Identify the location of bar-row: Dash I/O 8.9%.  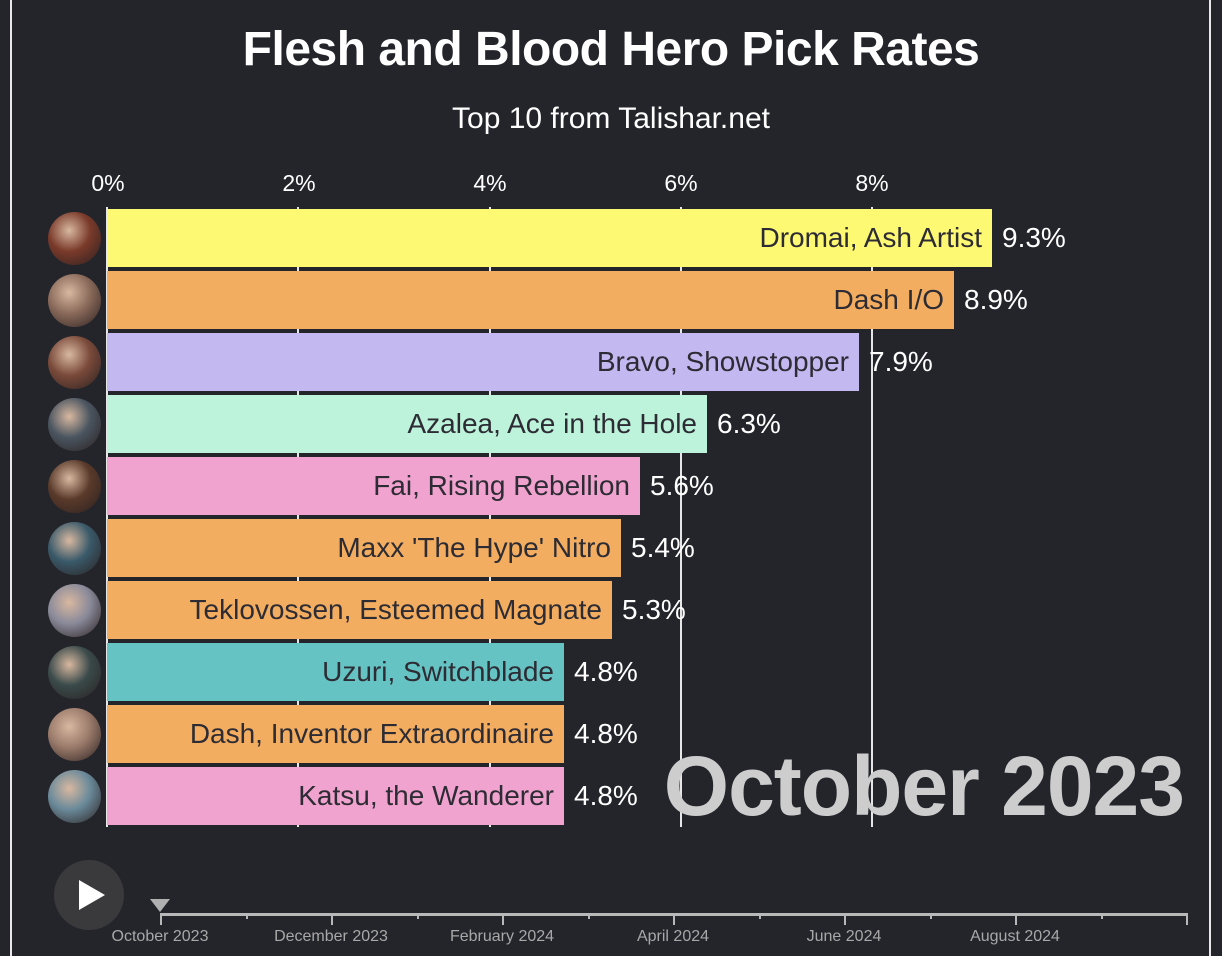
(598, 300).